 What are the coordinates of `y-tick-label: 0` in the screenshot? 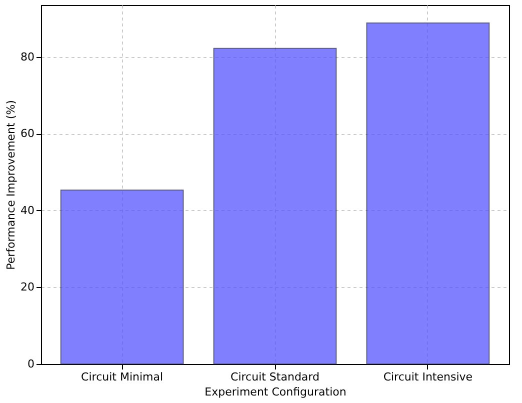 It's located at (31, 364).